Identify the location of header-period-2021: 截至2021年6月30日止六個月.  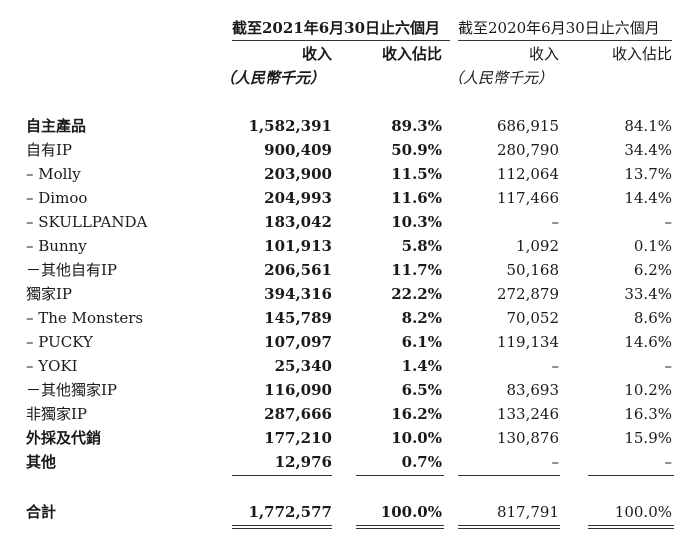
(336, 28).